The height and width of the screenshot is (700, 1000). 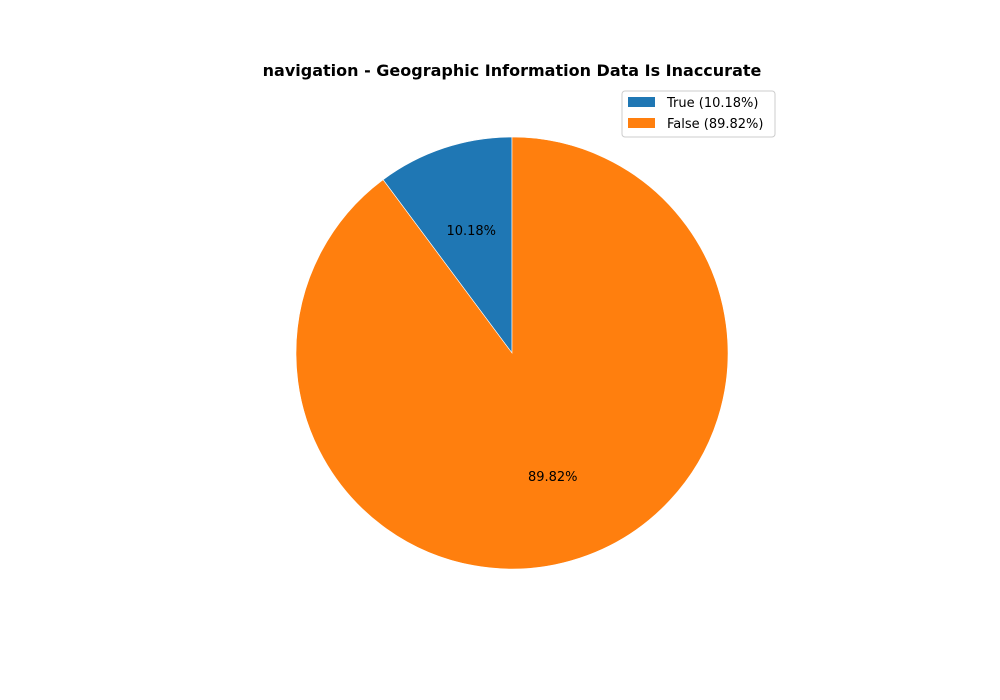 I want to click on legend-frame, so click(x=698, y=114).